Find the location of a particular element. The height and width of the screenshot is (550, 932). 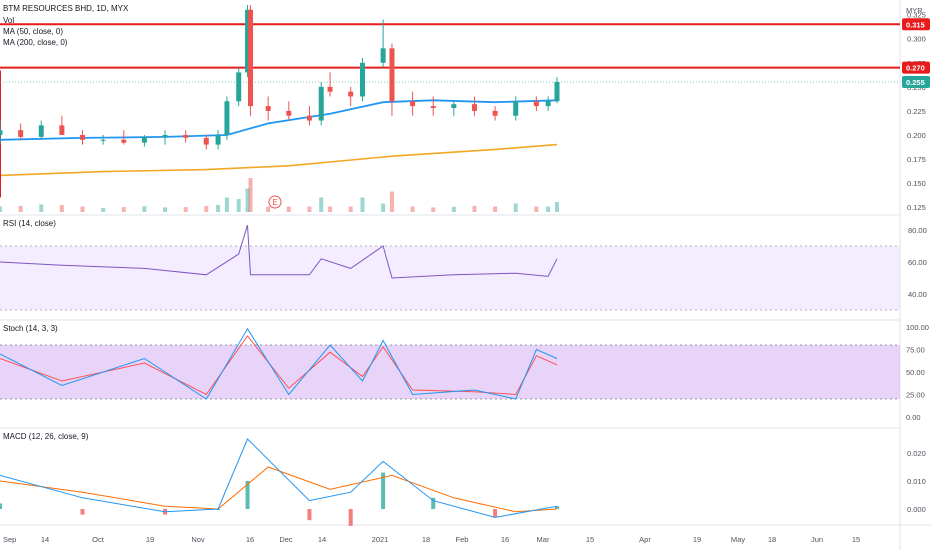

svg-text: 0.315 is located at coordinates (915, 24).